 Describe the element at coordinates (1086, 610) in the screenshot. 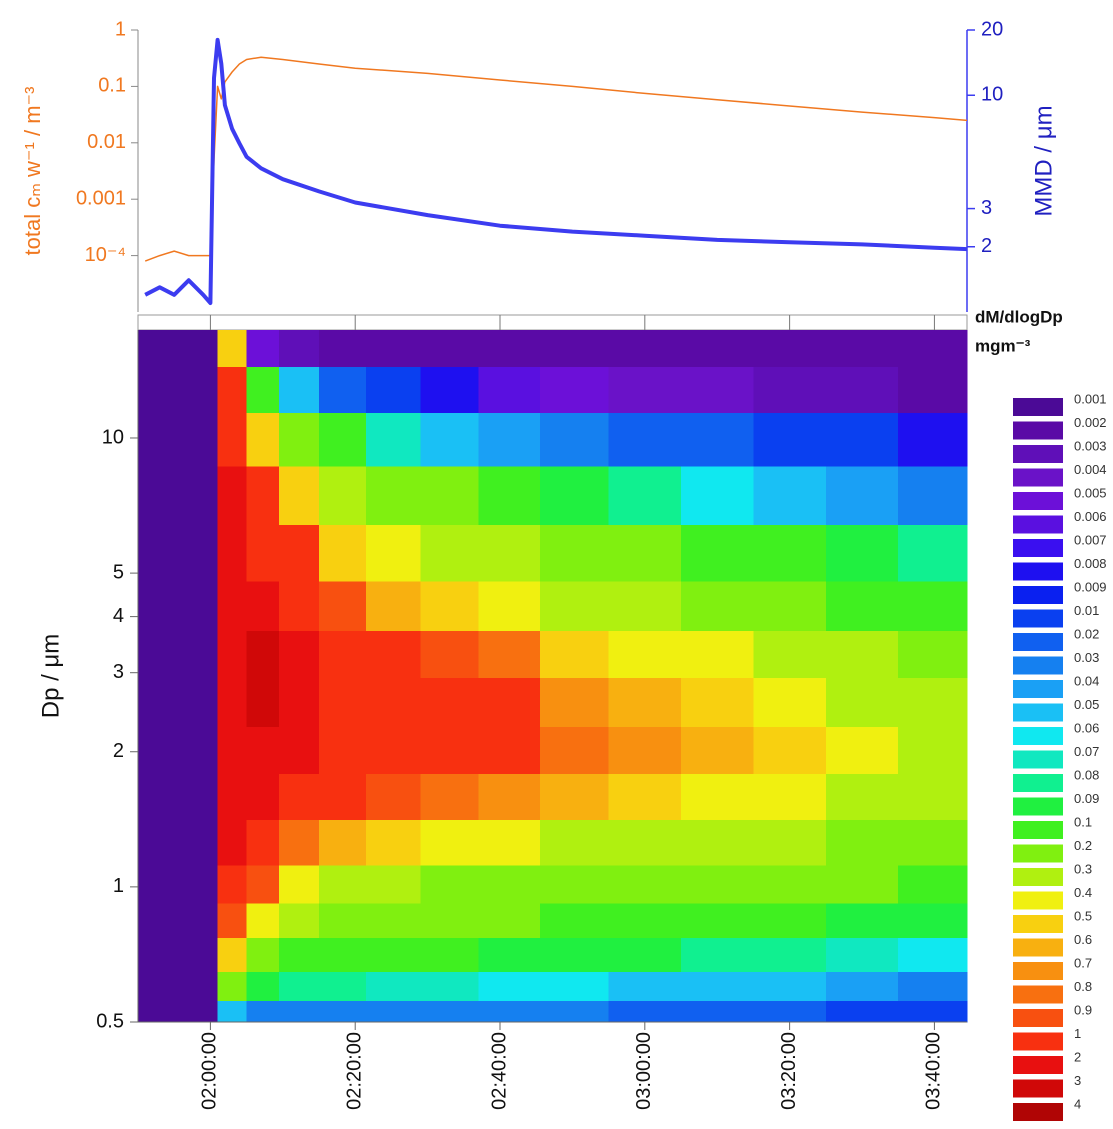

I see `colorbar-label: 0.01` at that location.